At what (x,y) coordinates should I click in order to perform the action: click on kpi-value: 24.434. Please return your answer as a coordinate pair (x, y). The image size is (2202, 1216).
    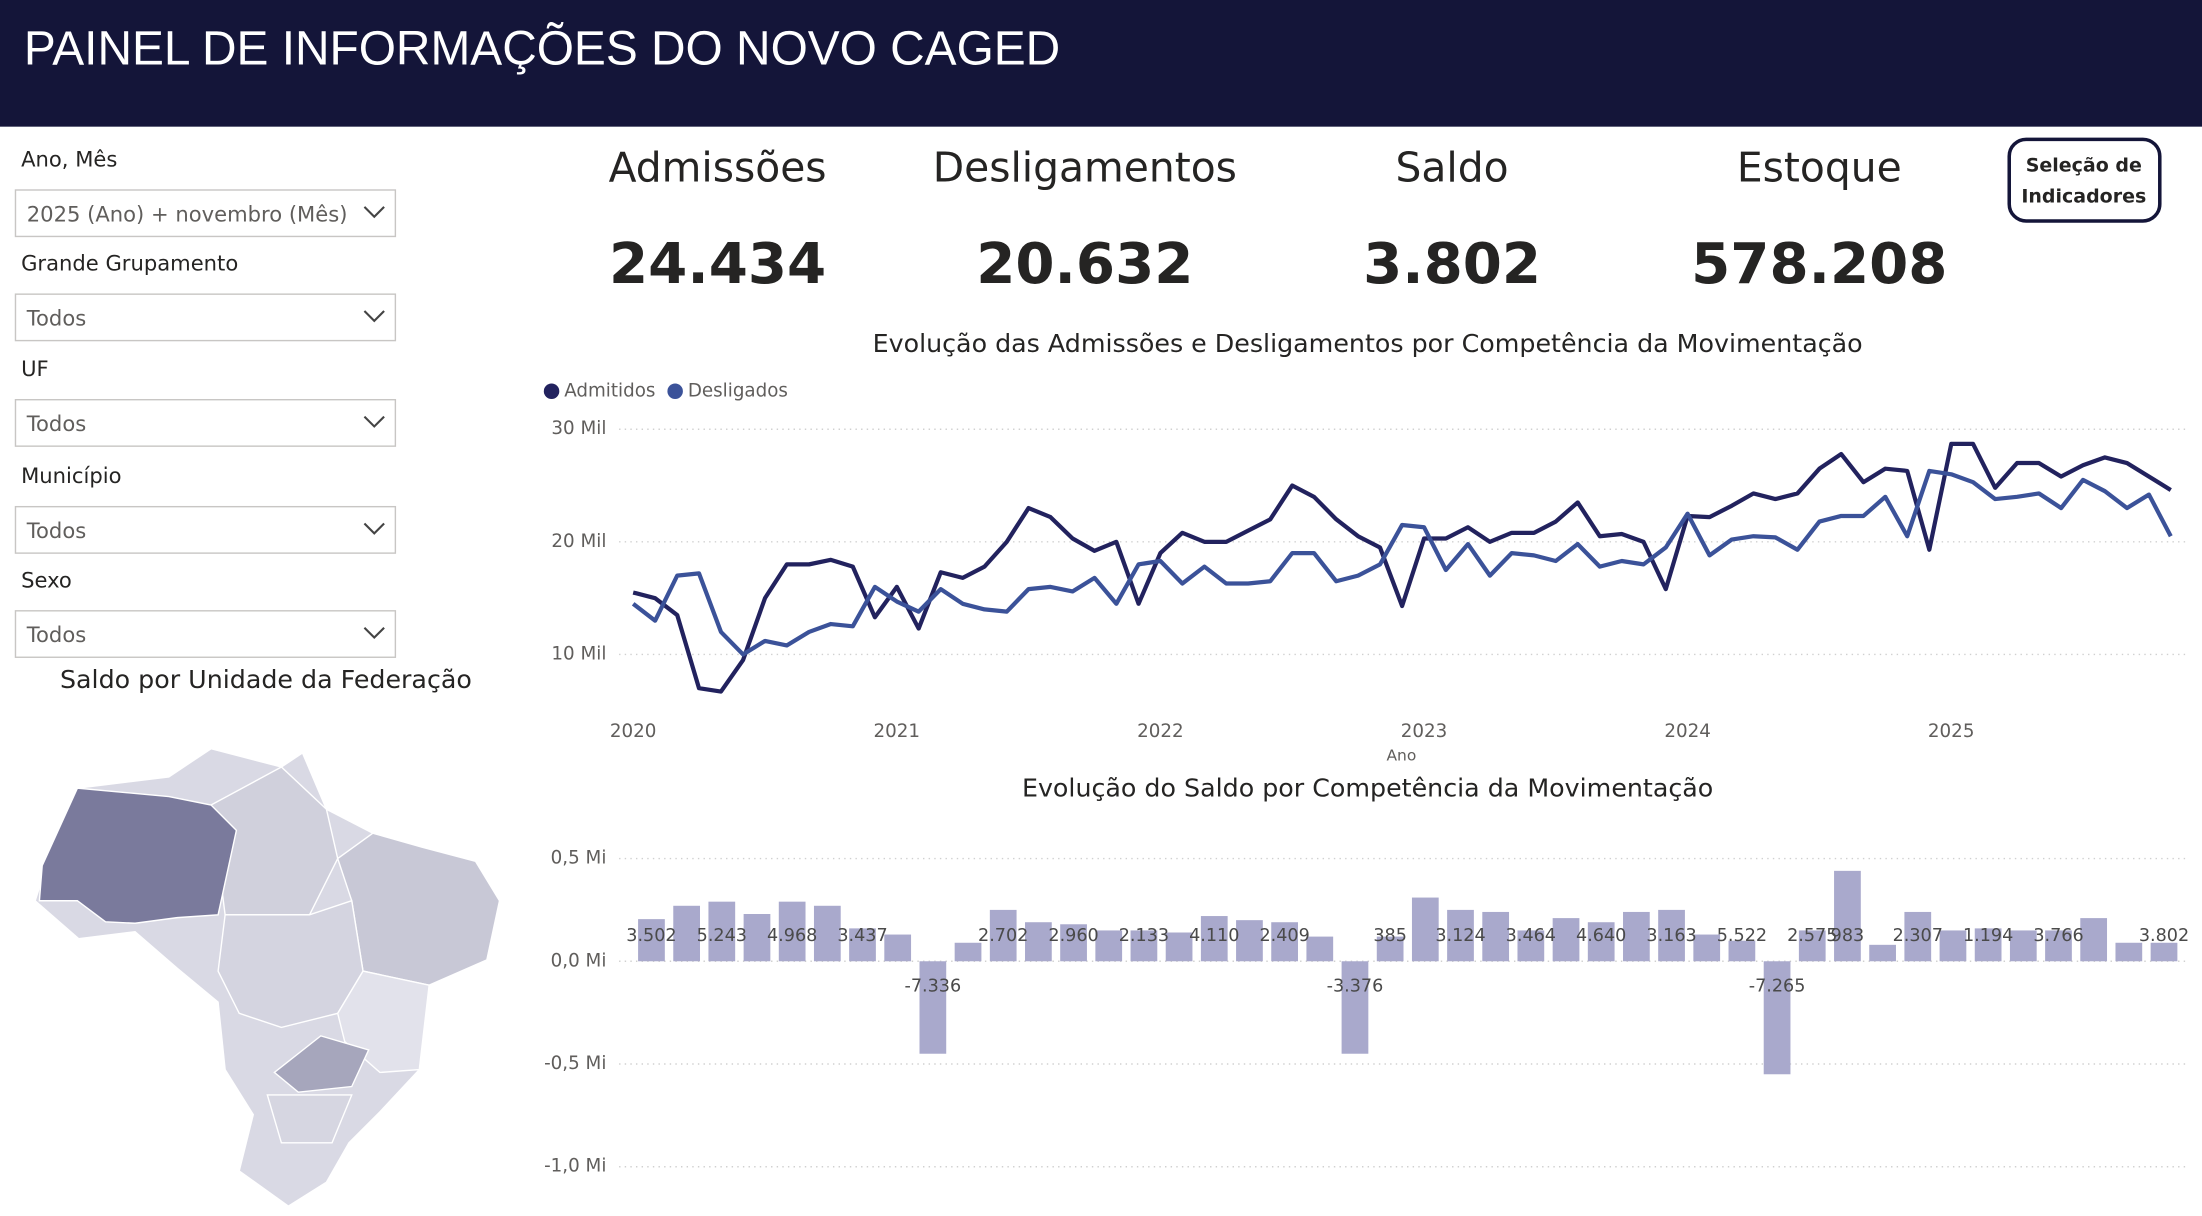
    Looking at the image, I should click on (717, 264).